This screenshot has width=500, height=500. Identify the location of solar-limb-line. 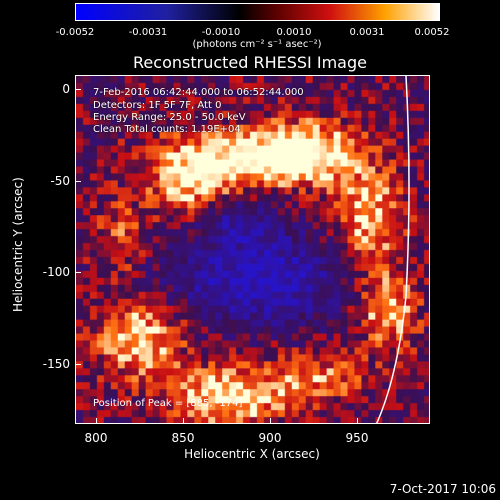
(393, 249).